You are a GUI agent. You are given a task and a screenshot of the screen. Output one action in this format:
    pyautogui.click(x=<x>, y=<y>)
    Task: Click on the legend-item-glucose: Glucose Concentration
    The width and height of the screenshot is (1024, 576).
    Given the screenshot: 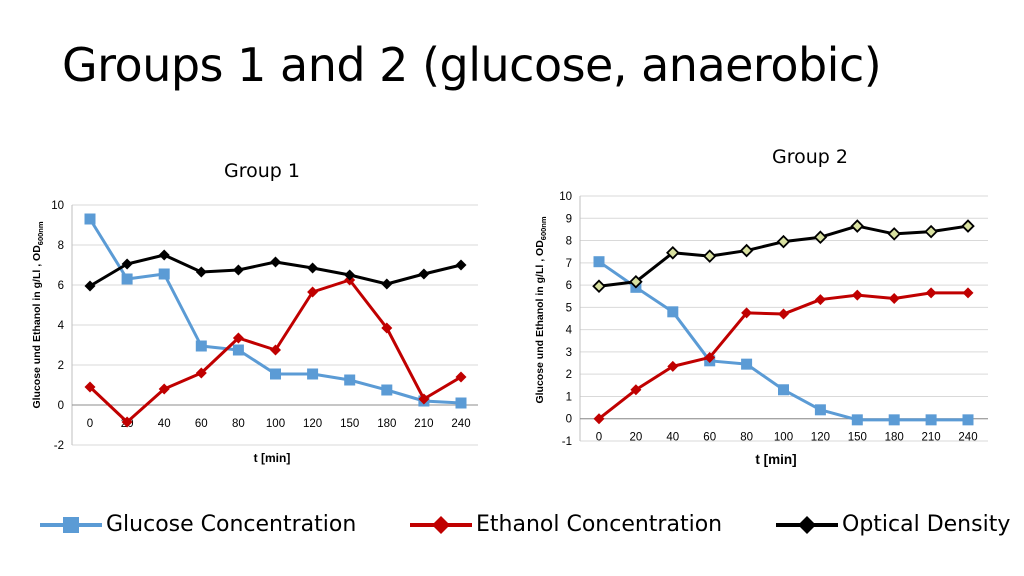 What is the action you would take?
    pyautogui.click(x=198, y=524)
    